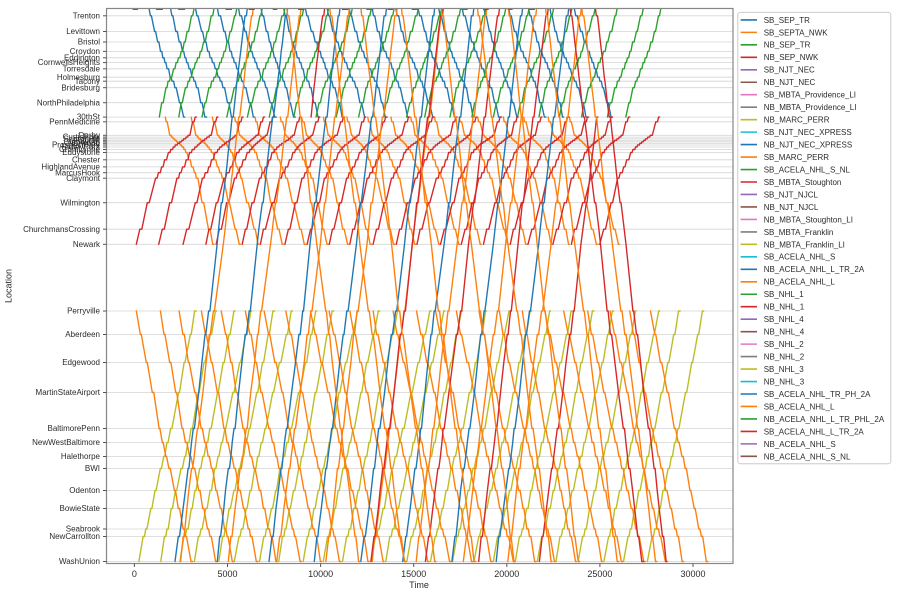  Describe the element at coordinates (808, 219) in the screenshot. I see `svg-text: NB_MBTA_Stoughton_LI` at that location.